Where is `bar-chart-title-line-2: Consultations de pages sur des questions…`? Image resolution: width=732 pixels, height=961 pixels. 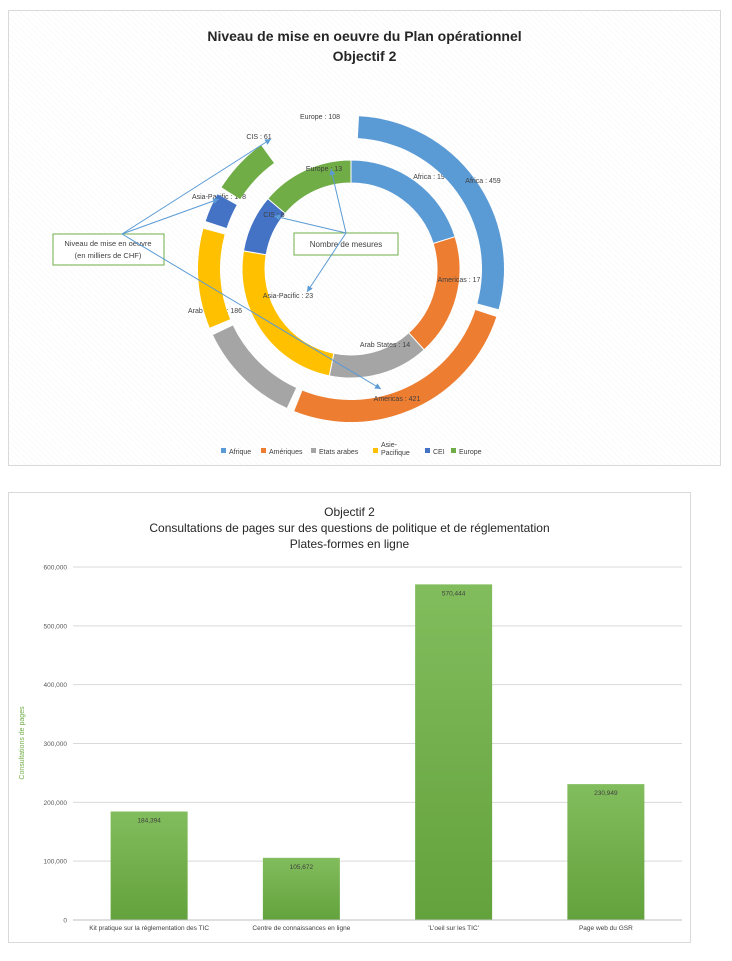
bar-chart-title-line-2: Consultations de pages sur des questions… is located at coordinates (349, 528).